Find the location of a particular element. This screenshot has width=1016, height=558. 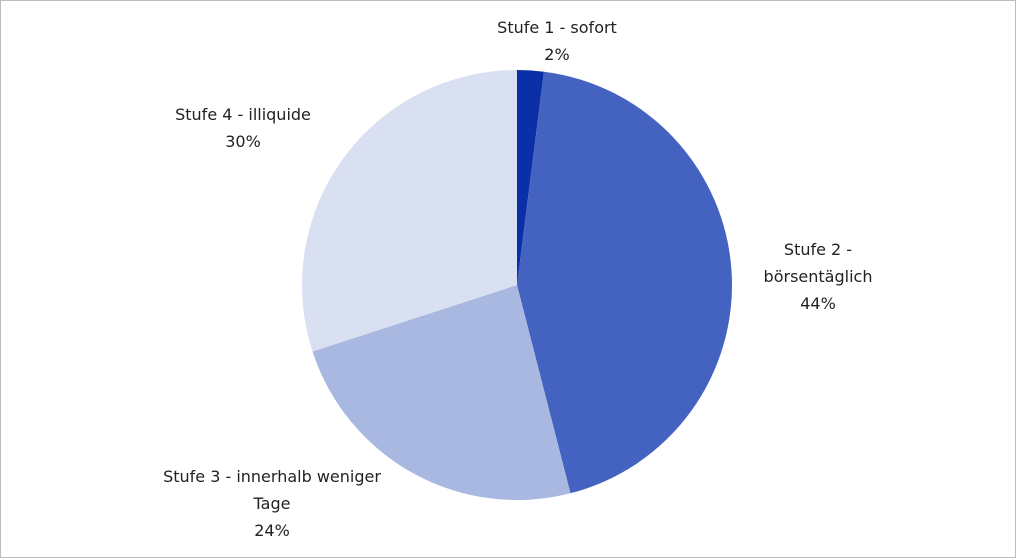

value-label: 44% is located at coordinates (818, 303).